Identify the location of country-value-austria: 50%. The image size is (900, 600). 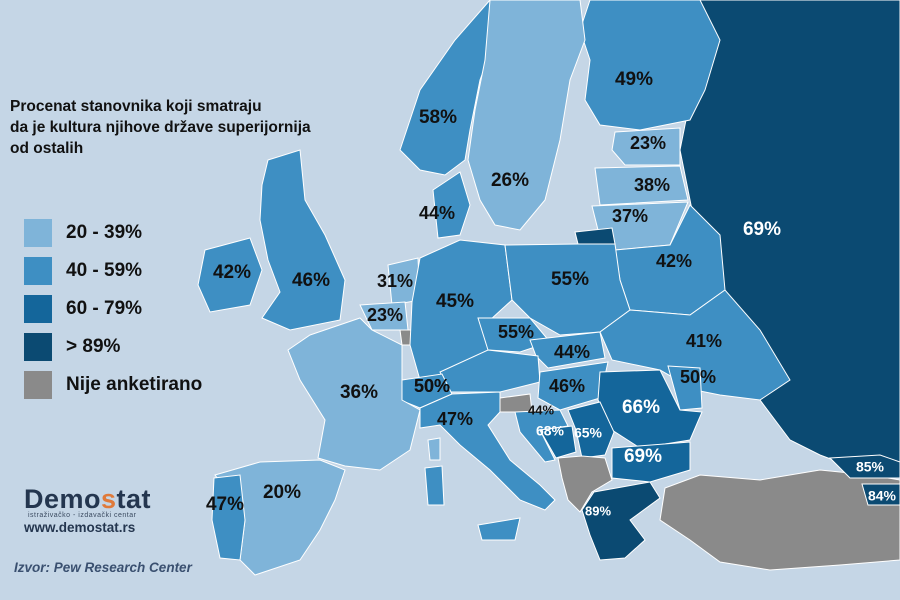
(432, 386).